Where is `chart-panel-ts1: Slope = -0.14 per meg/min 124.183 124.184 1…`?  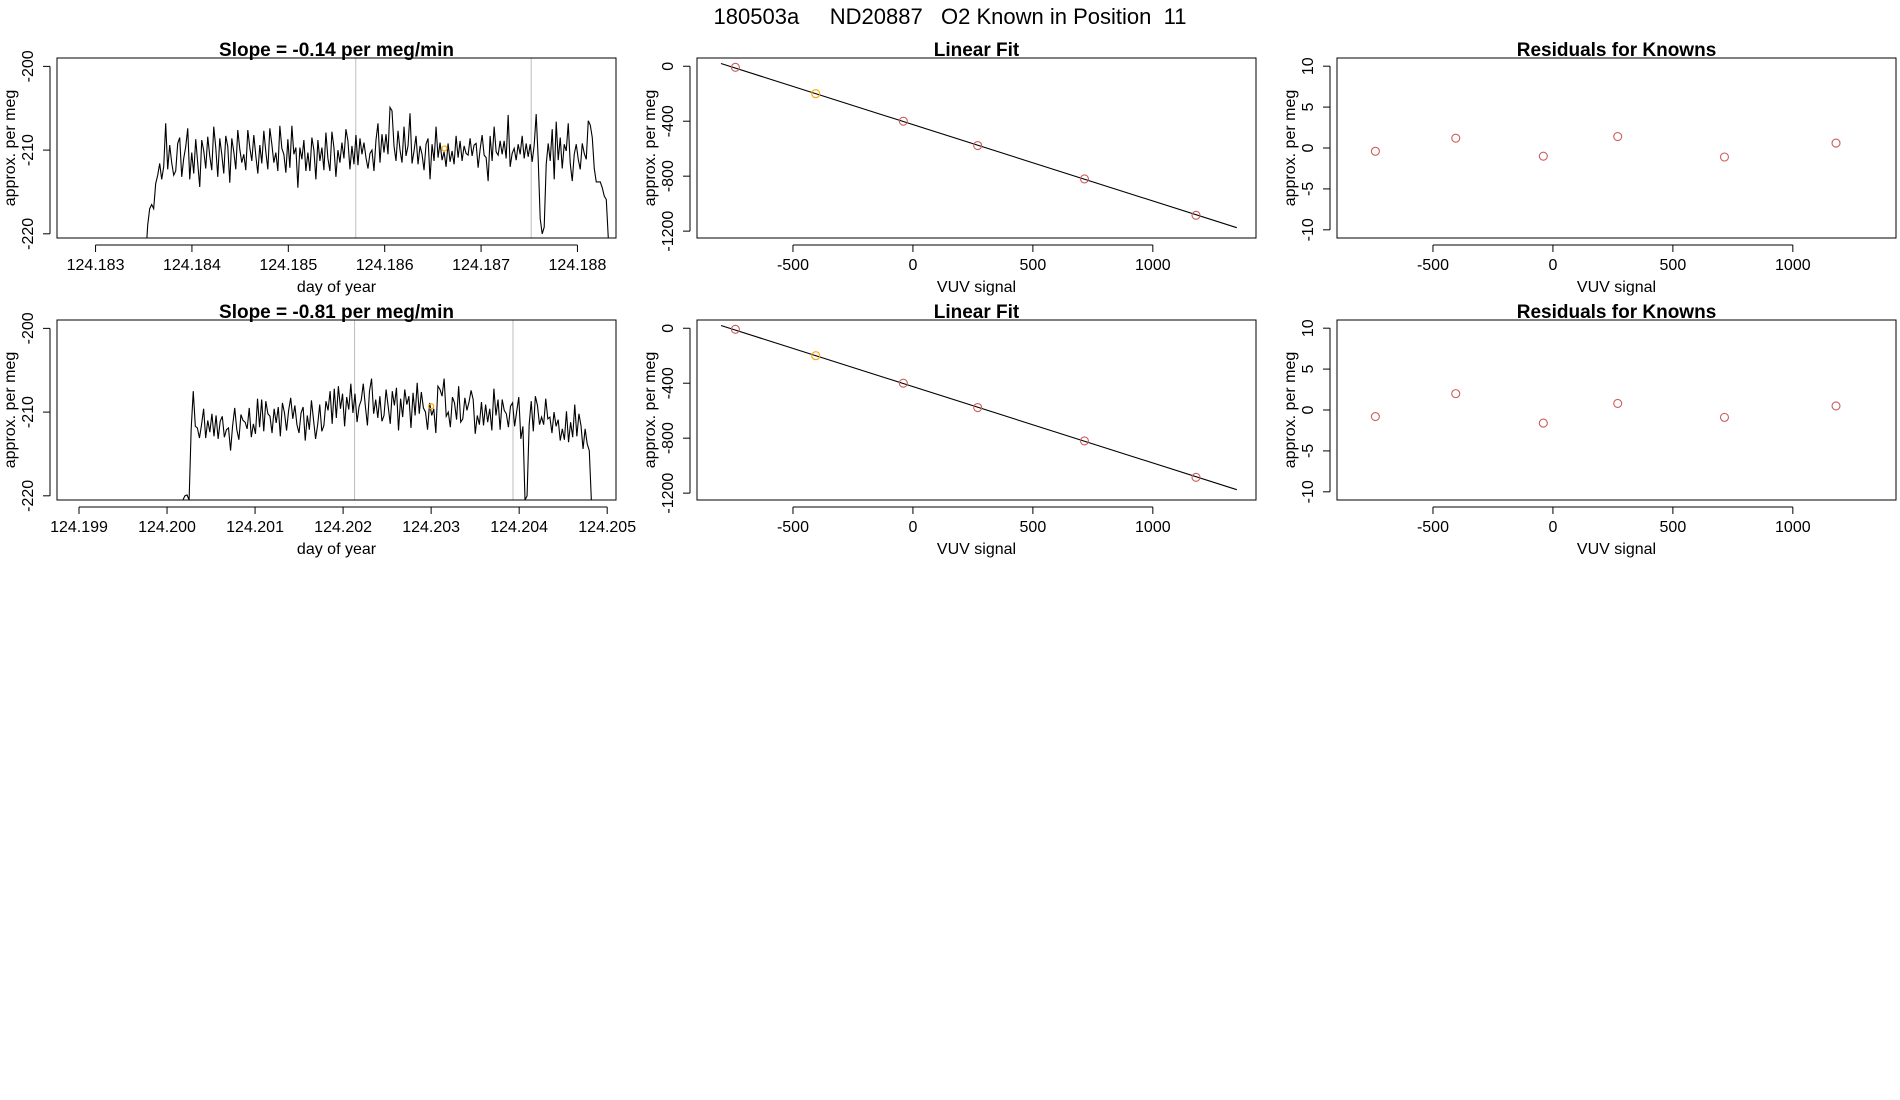 chart-panel-ts1: Slope = -0.14 per meg/min 124.183 124.184 1… is located at coordinates (309, 168).